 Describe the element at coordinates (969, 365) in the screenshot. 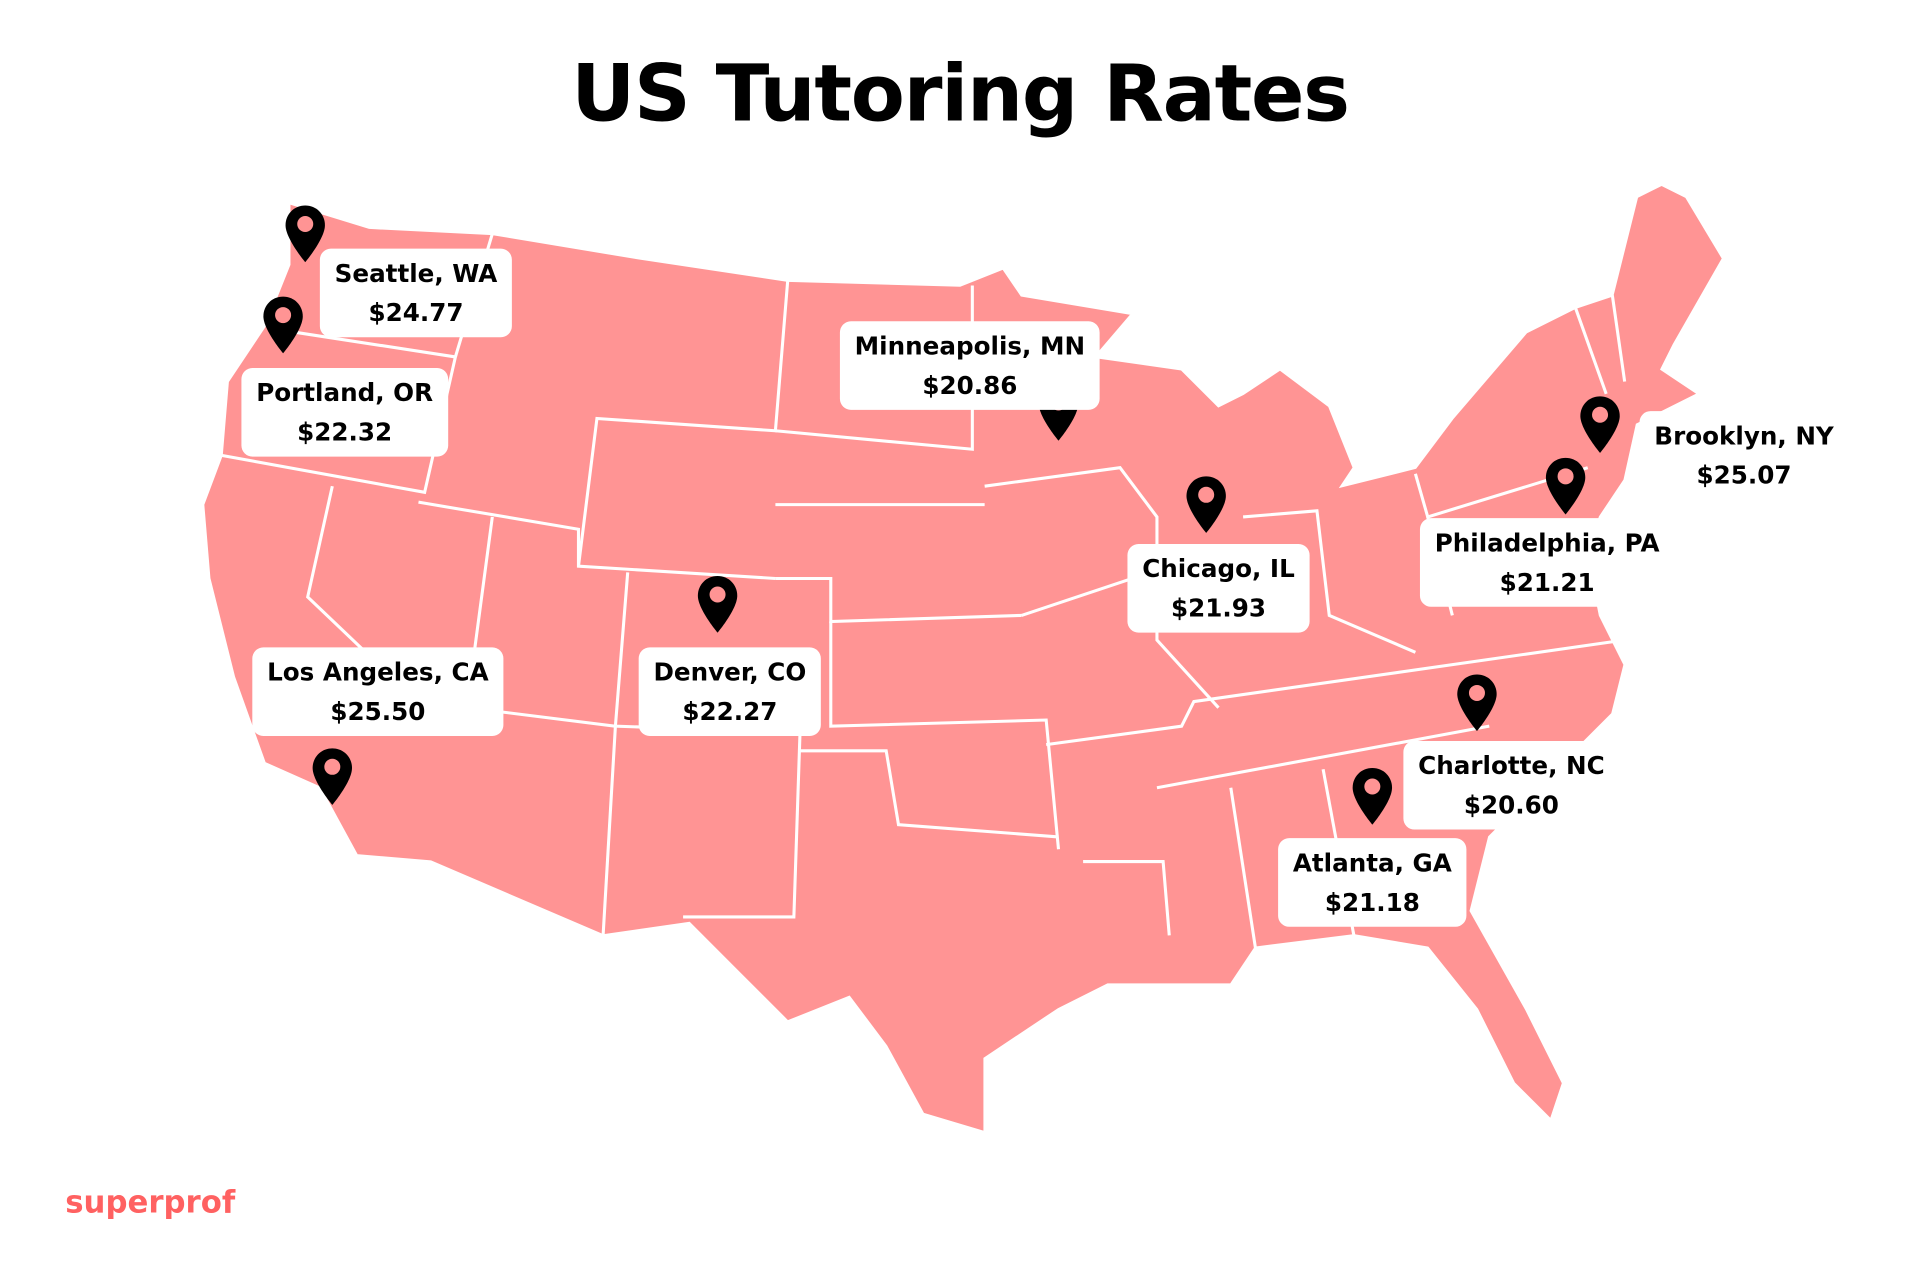

I see `city-label: Minneapolis, MN $20.86` at that location.